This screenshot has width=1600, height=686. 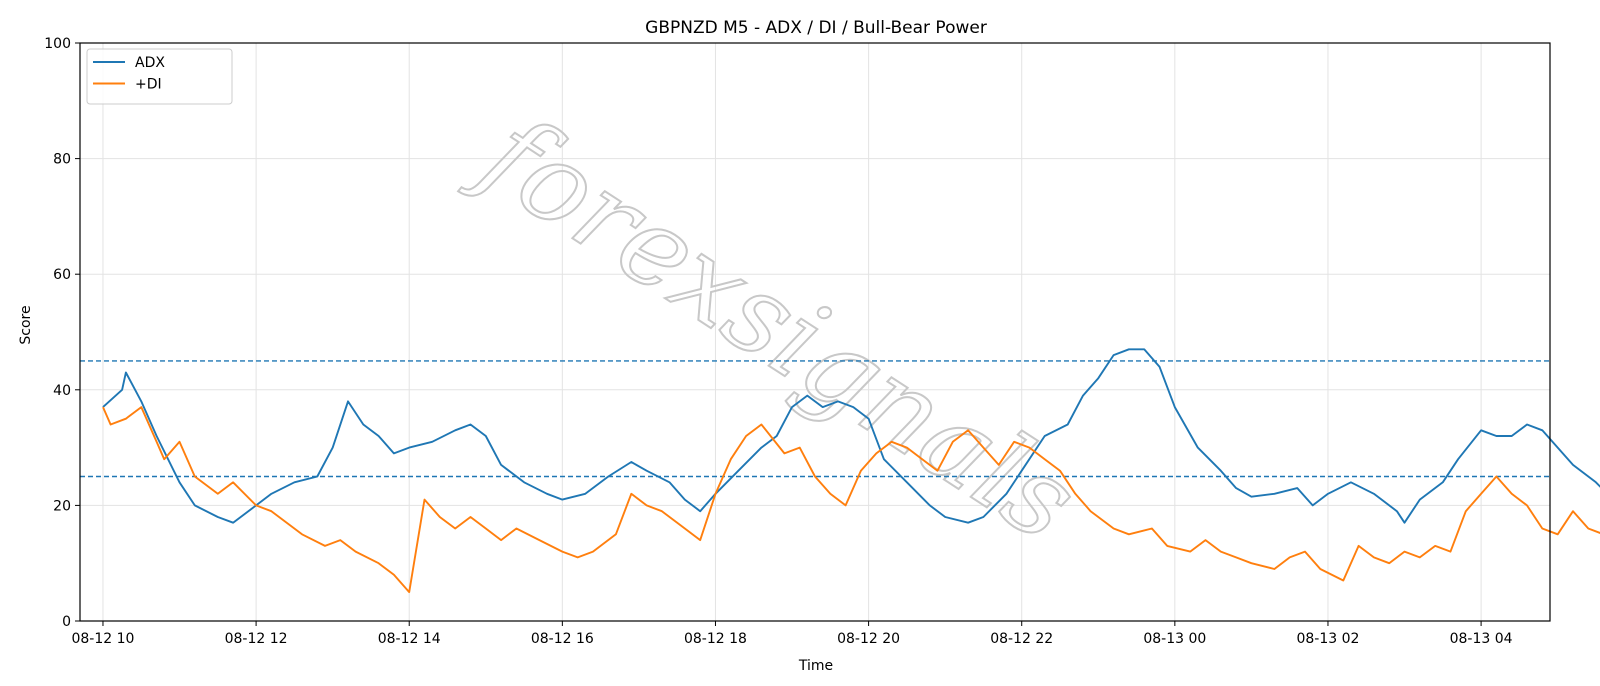 What do you see at coordinates (66, 622) in the screenshot?
I see `y-tick-label: 0` at bounding box center [66, 622].